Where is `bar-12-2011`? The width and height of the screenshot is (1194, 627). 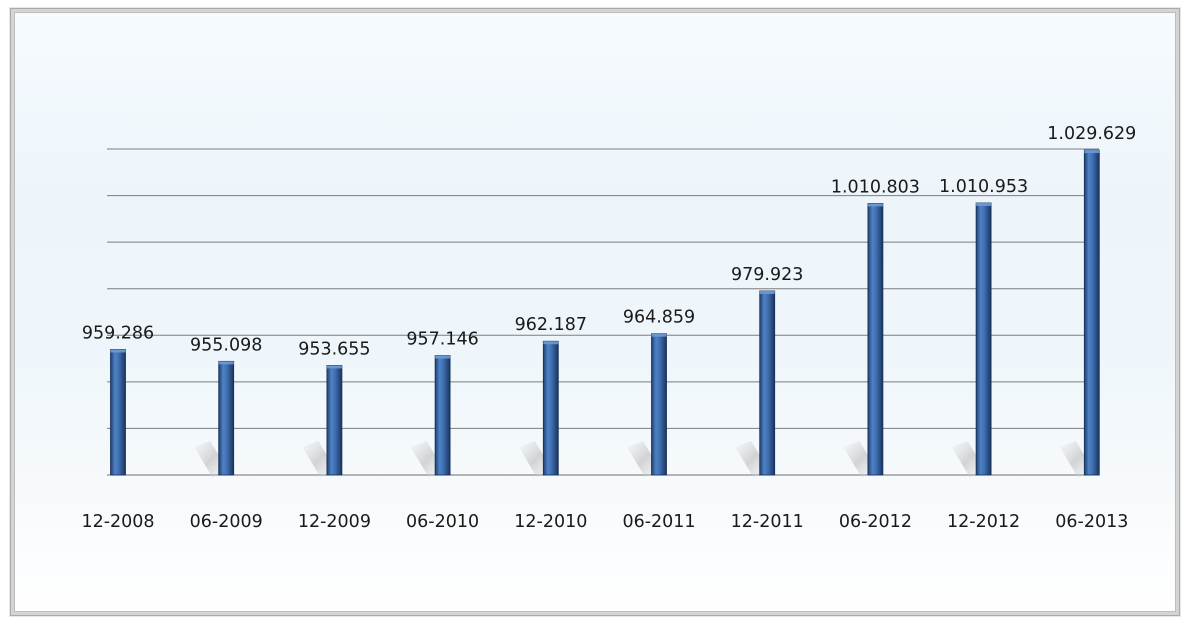 bar-12-2011 is located at coordinates (767, 383).